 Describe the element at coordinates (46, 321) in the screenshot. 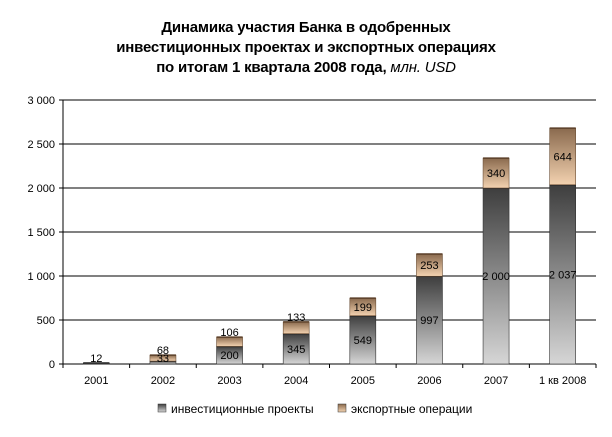

I see `y-tick-label: 500` at that location.